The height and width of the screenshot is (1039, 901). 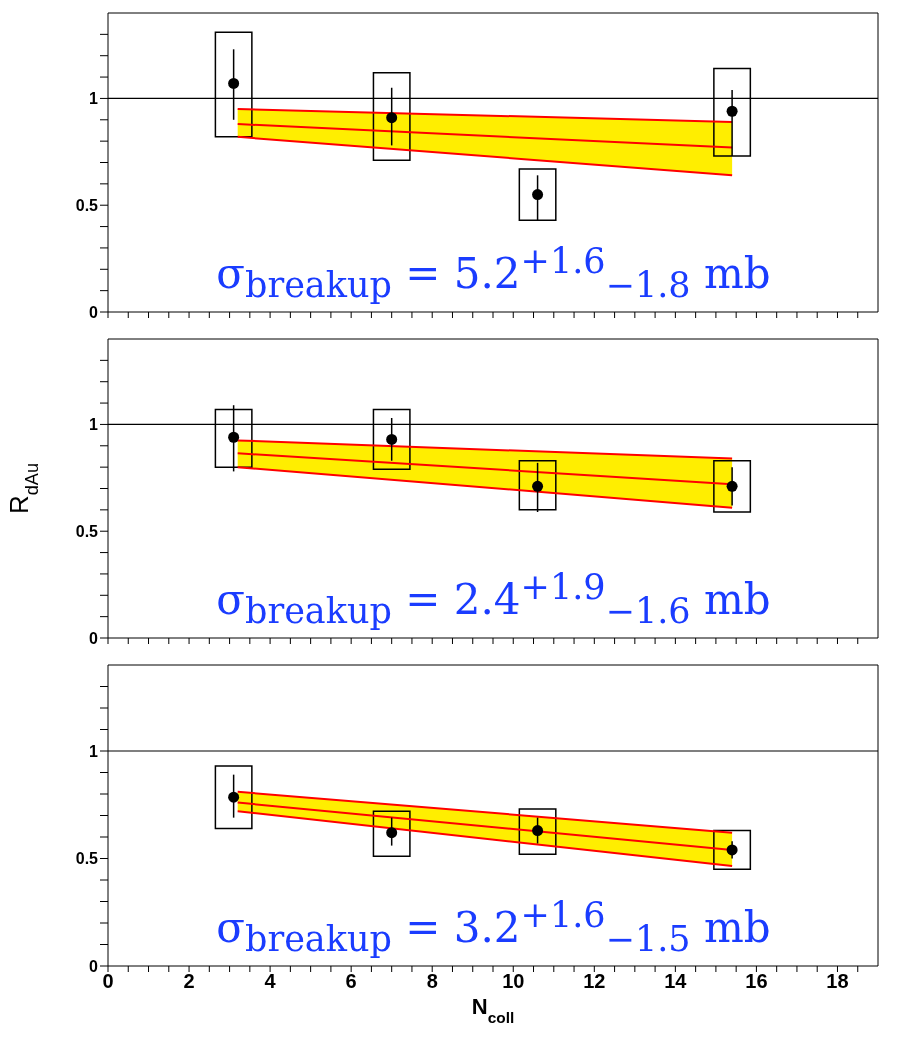 I want to click on x-tick-label: 4, so click(x=270, y=981).